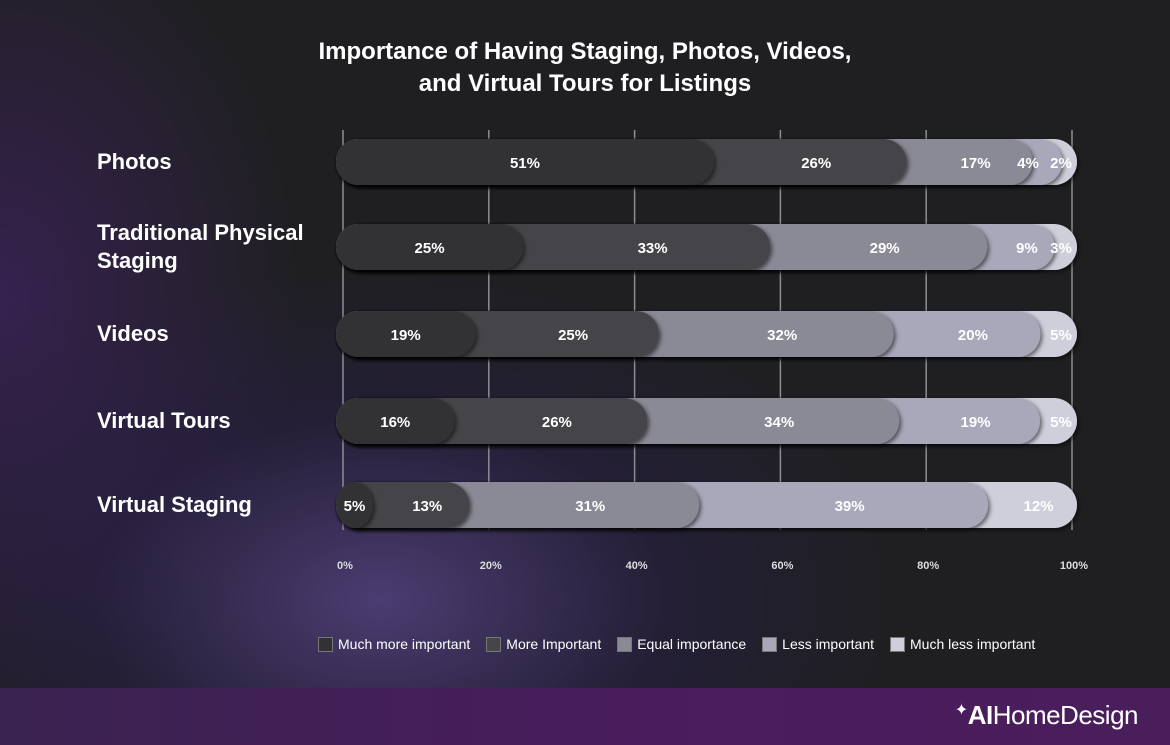 Image resolution: width=1170 pixels, height=745 pixels. What do you see at coordinates (134, 161) in the screenshot?
I see `category-label: Photos` at bounding box center [134, 161].